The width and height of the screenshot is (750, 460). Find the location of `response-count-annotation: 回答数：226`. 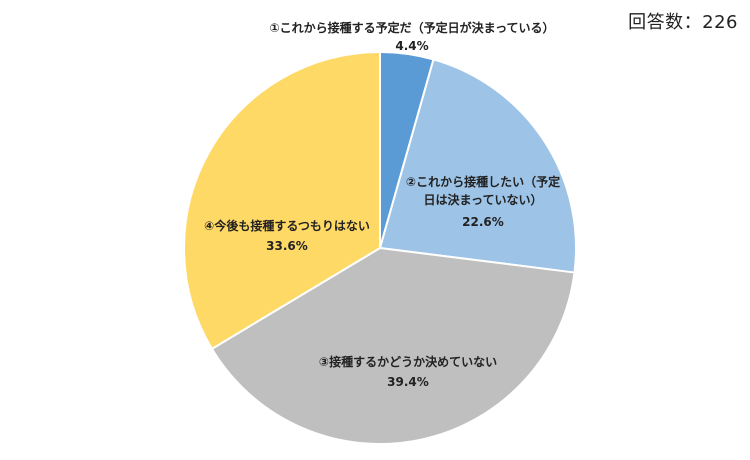

response-count-annotation: 回答数：226 is located at coordinates (683, 22).